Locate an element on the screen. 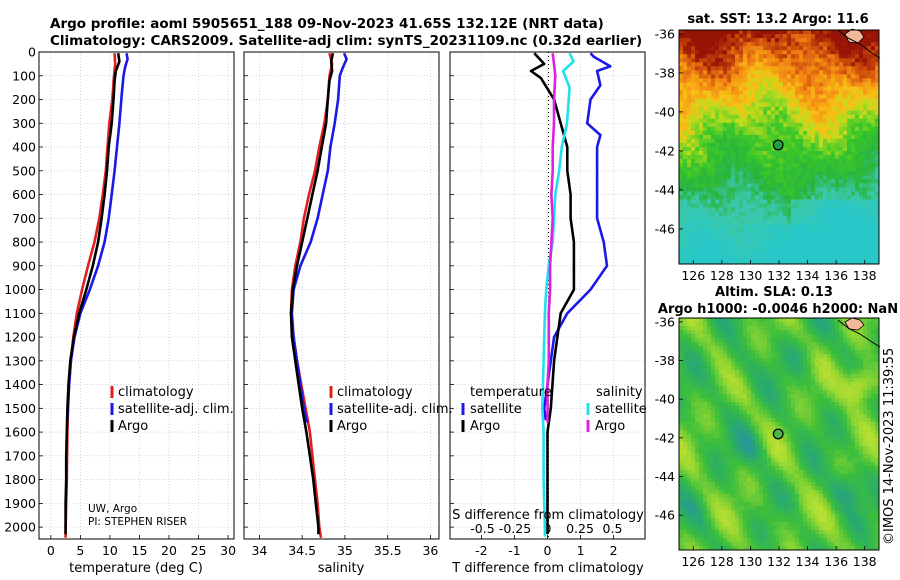 The height and width of the screenshot is (580, 900). argo-float-marker is located at coordinates (778, 145).